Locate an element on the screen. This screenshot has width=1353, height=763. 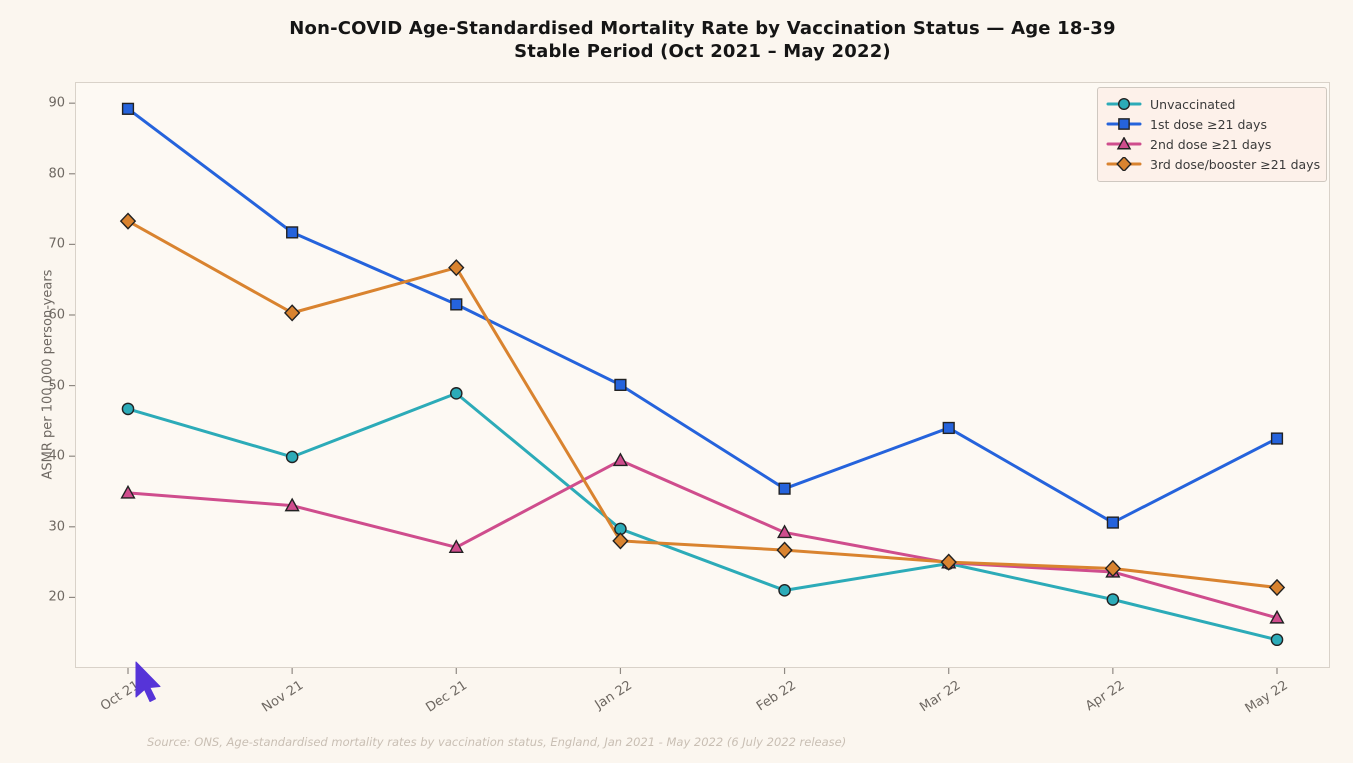
y-tick-label: 60 is located at coordinates (56, 315).